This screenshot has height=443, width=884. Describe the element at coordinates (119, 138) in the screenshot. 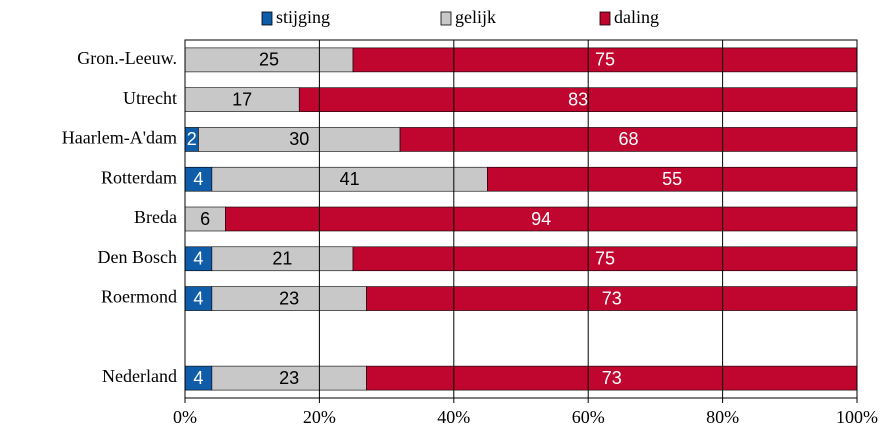

I see `y-tick-label: Haarlem-A'dam` at that location.